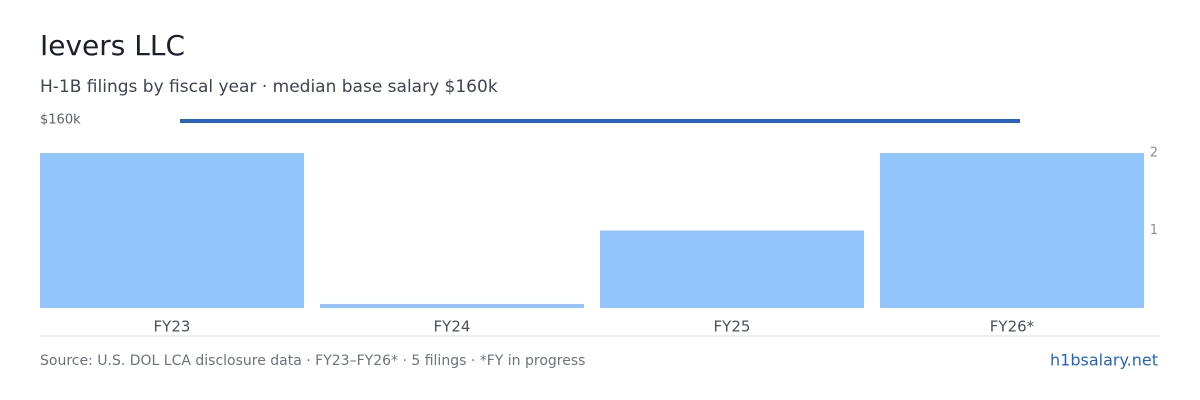 The width and height of the screenshot is (1200, 400). Describe the element at coordinates (452, 327) in the screenshot. I see `x-tick-label: FY24` at that location.